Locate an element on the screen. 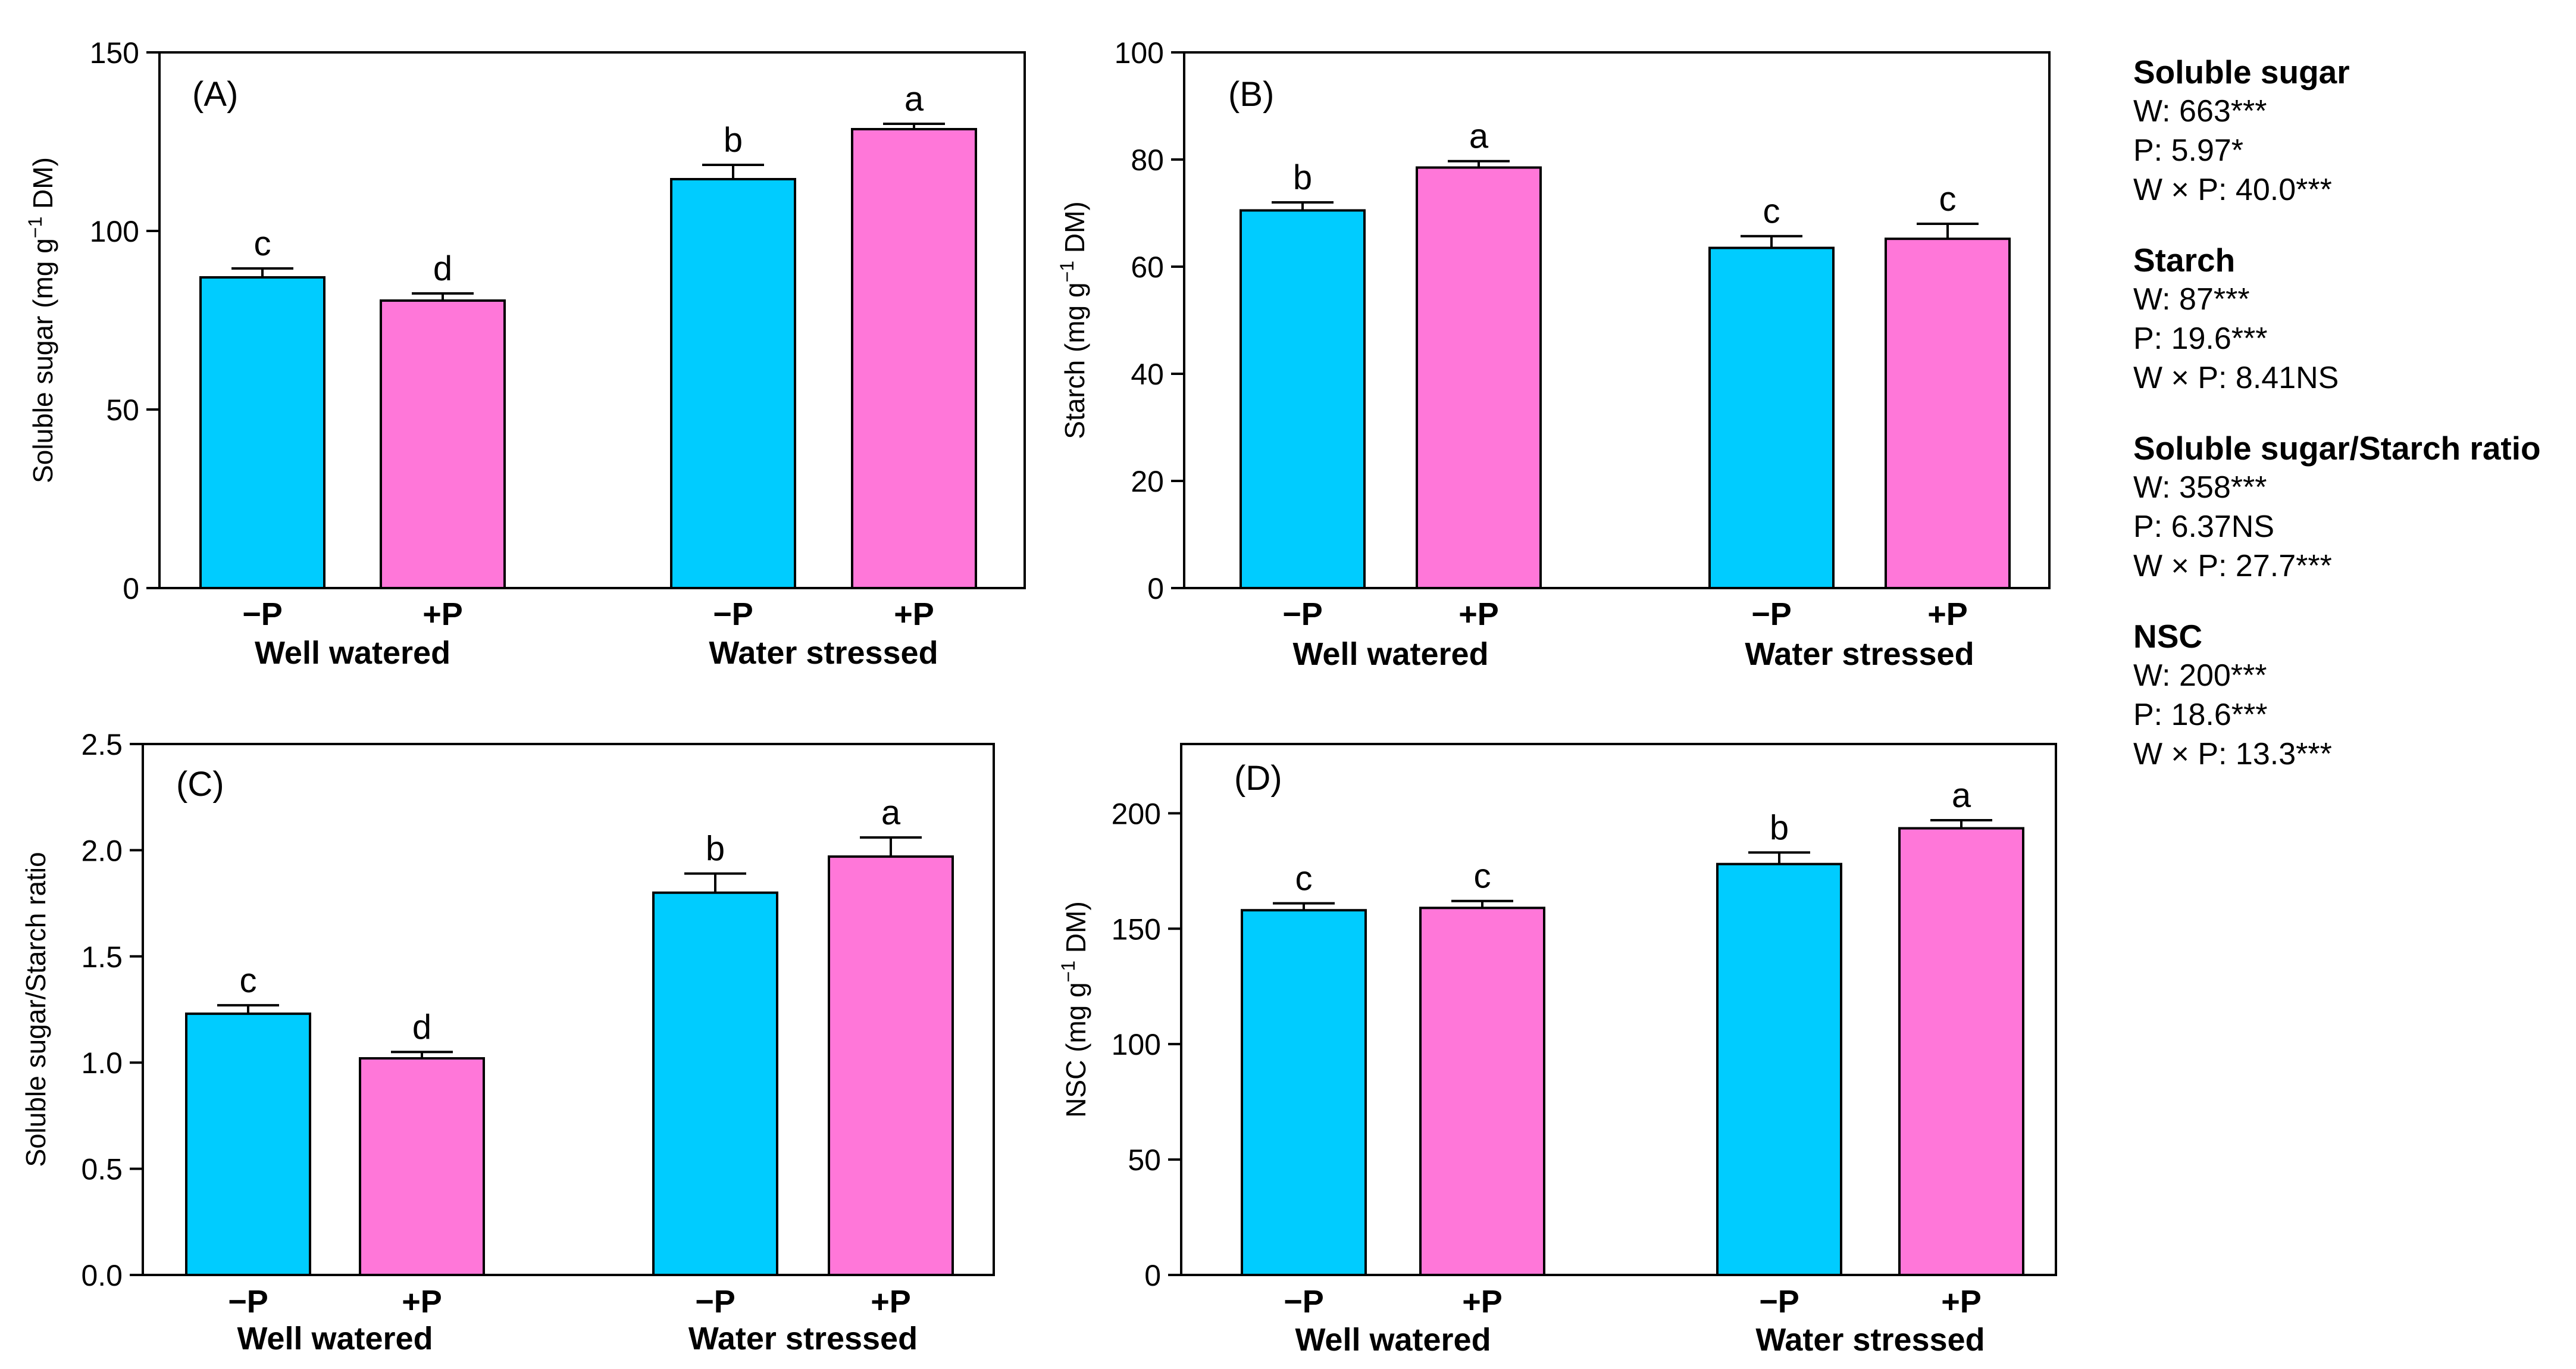 This screenshot has height=1369, width=2576. y-axis-label: Starch (mg g−1 DM) is located at coordinates (1073, 320).